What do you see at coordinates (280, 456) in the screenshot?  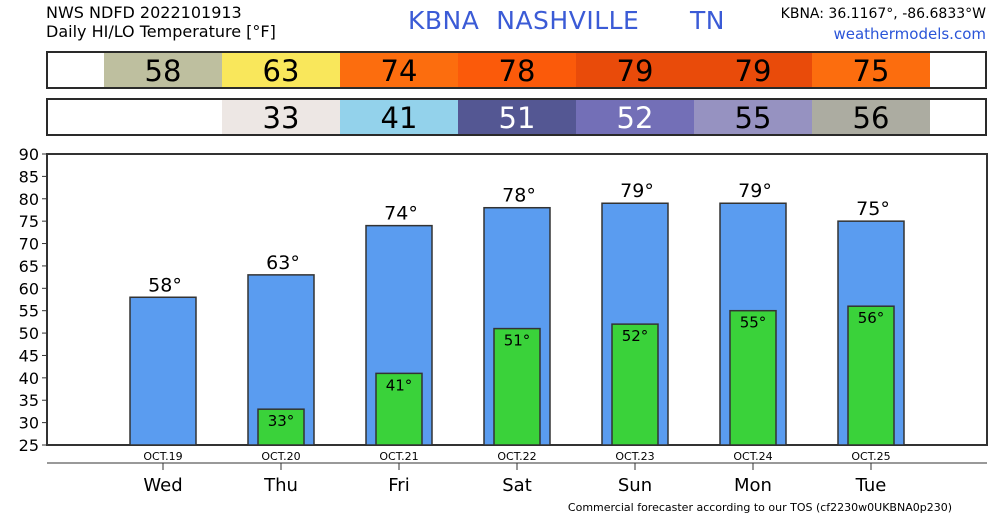 I see `date-label: OCT.20` at bounding box center [280, 456].